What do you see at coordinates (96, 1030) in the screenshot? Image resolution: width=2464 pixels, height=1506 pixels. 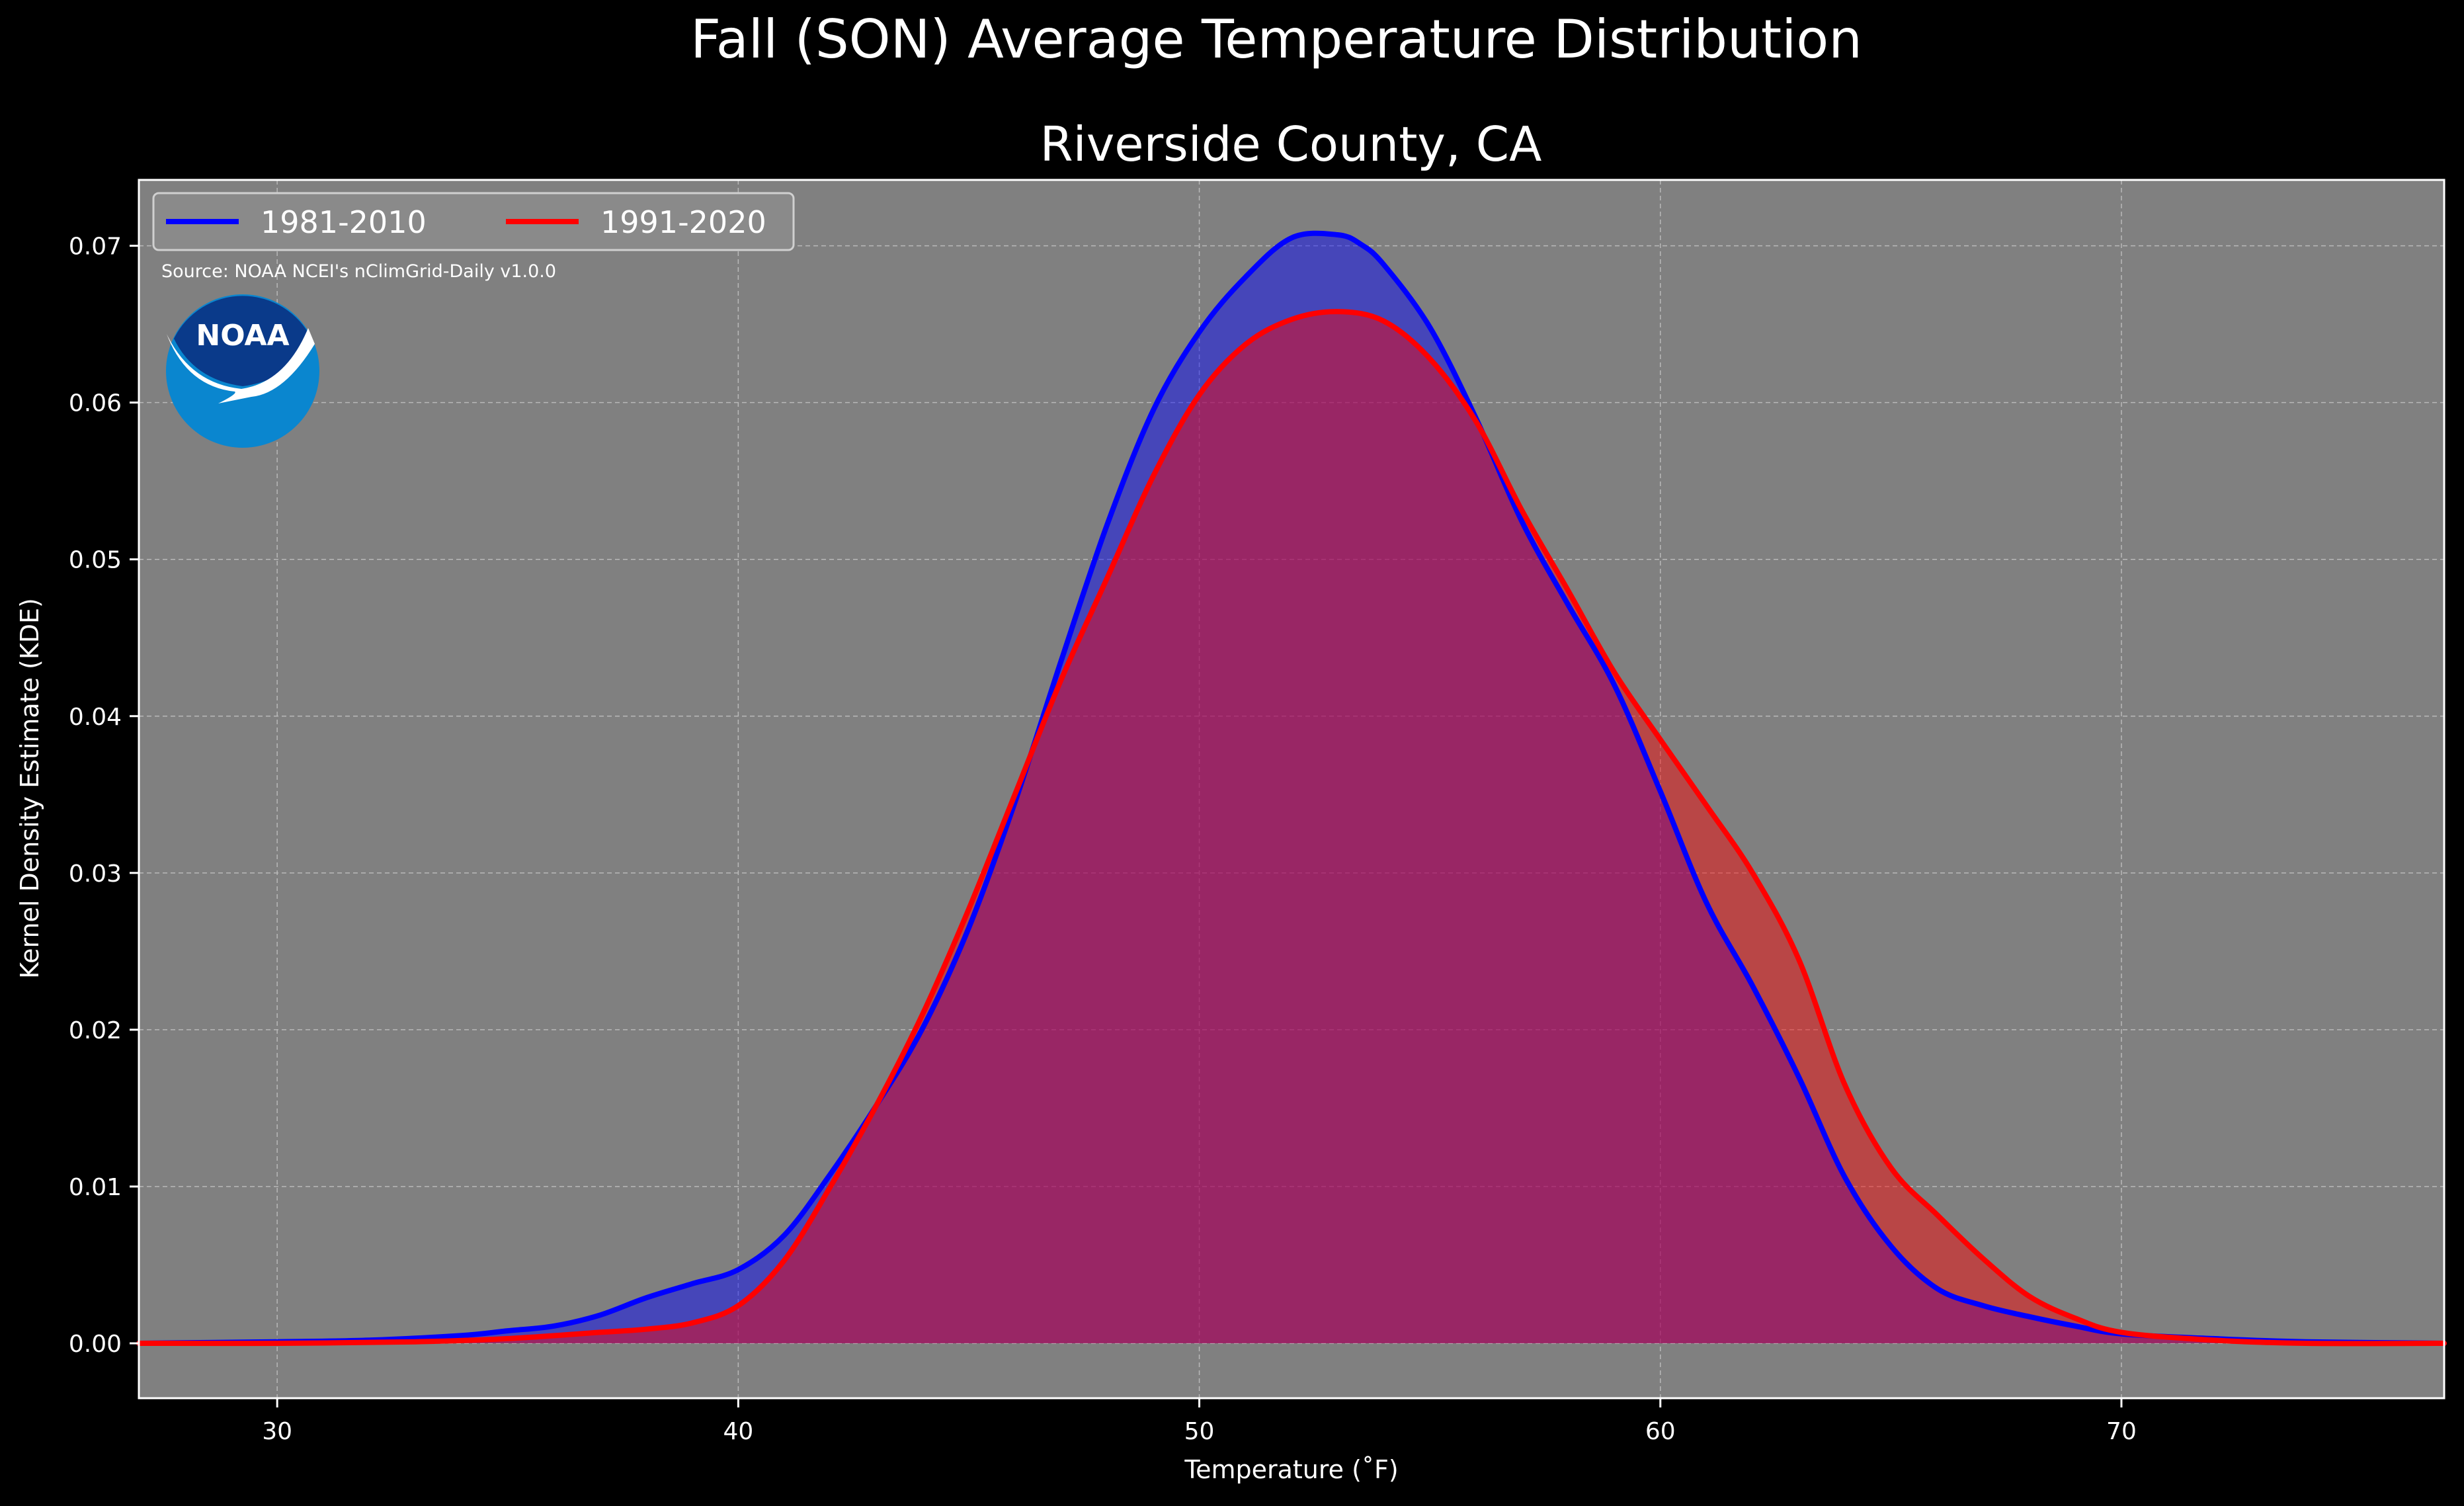 I see `y-tick-label: 0.02` at bounding box center [96, 1030].